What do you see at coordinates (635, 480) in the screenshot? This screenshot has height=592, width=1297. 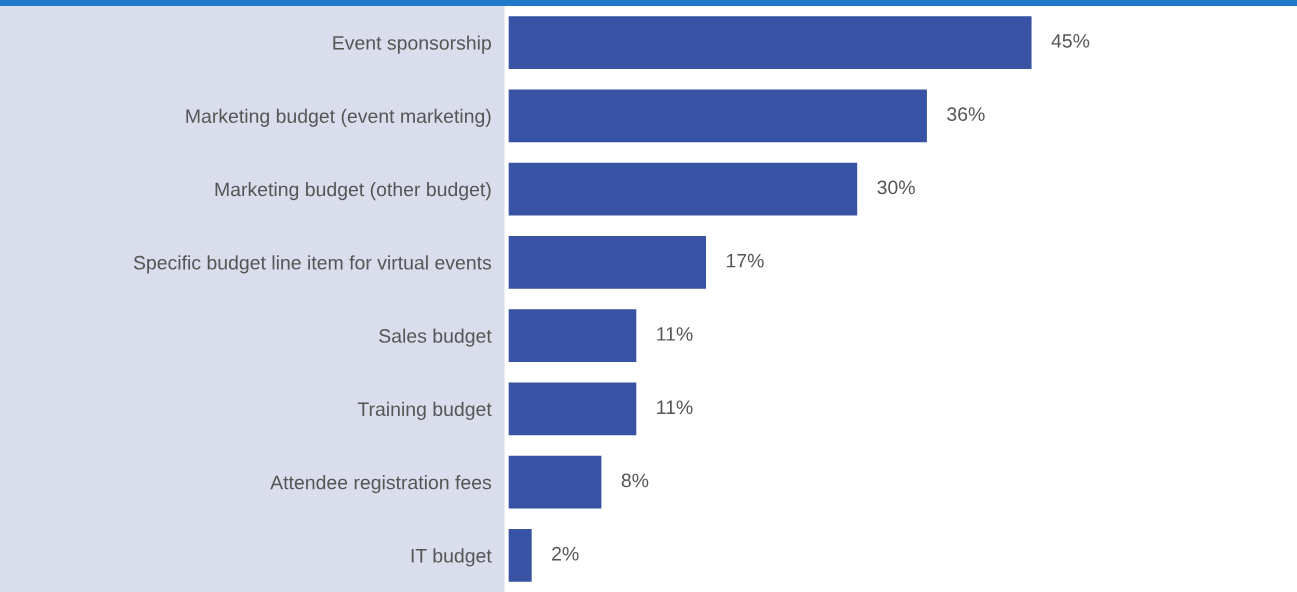 I see `data-label: 8%` at bounding box center [635, 480].